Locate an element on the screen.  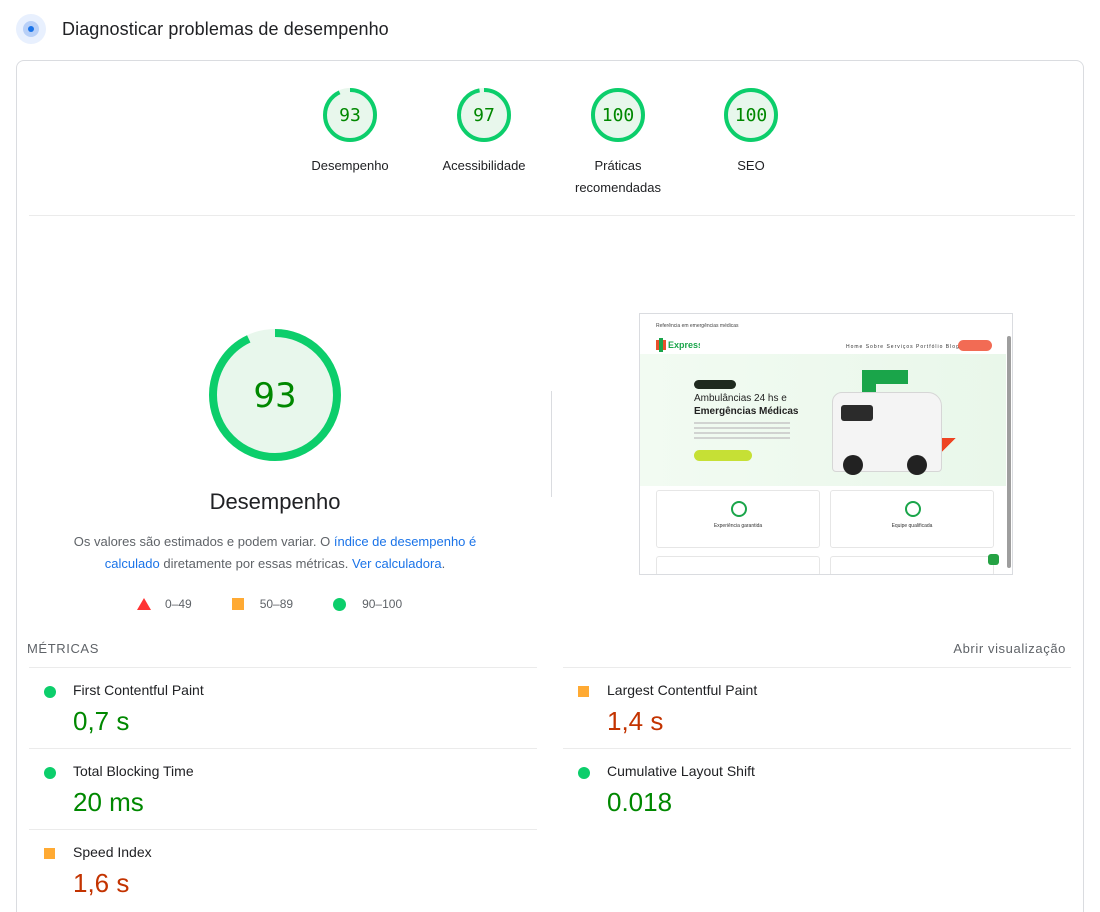
section-divider is located at coordinates (552, 215).